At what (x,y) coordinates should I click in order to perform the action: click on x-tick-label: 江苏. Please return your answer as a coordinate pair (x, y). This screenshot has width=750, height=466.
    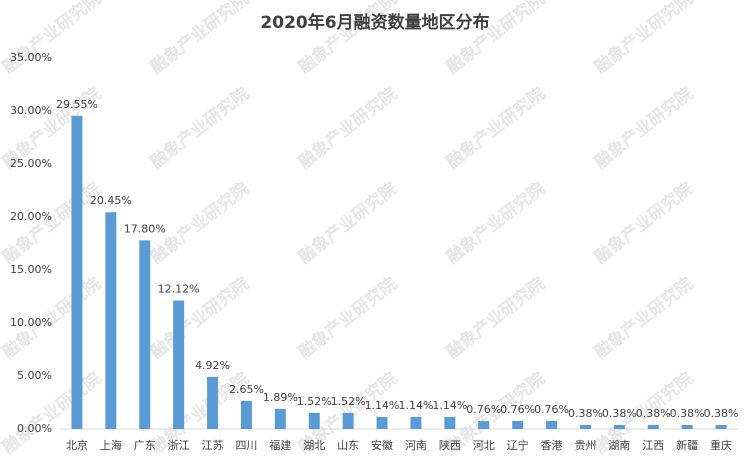
    Looking at the image, I should click on (213, 445).